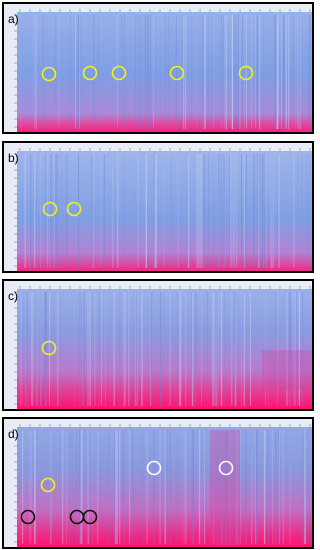 The width and height of the screenshot is (320, 550). Describe the element at coordinates (13, 434) in the screenshot. I see `panel-label: d)` at that location.